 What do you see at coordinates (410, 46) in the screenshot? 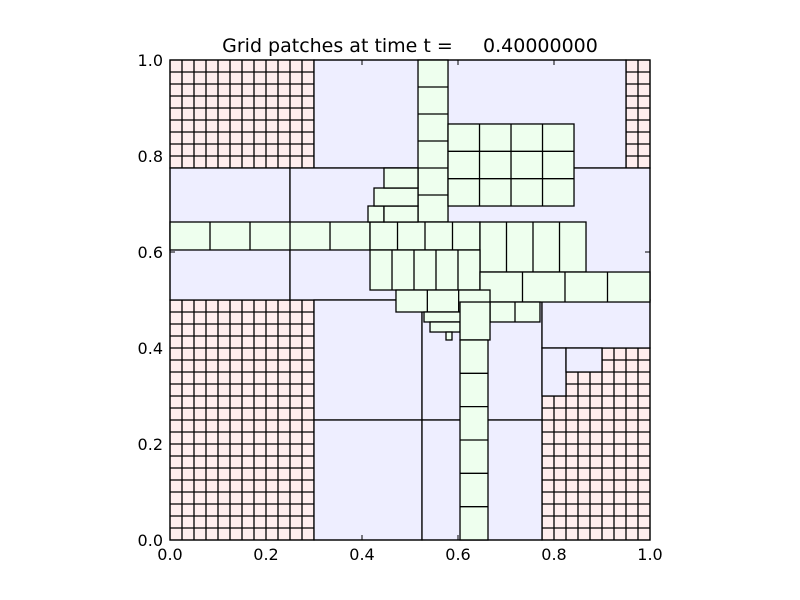
I see `chart-title: Grid patches at time t = 0.40000000` at bounding box center [410, 46].